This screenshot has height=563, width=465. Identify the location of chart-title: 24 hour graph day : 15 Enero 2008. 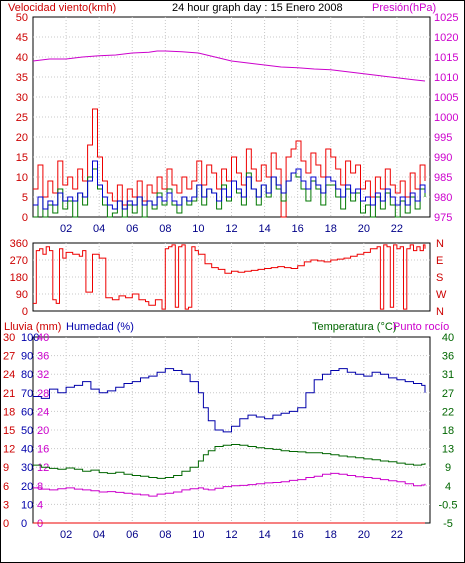
(257, 8).